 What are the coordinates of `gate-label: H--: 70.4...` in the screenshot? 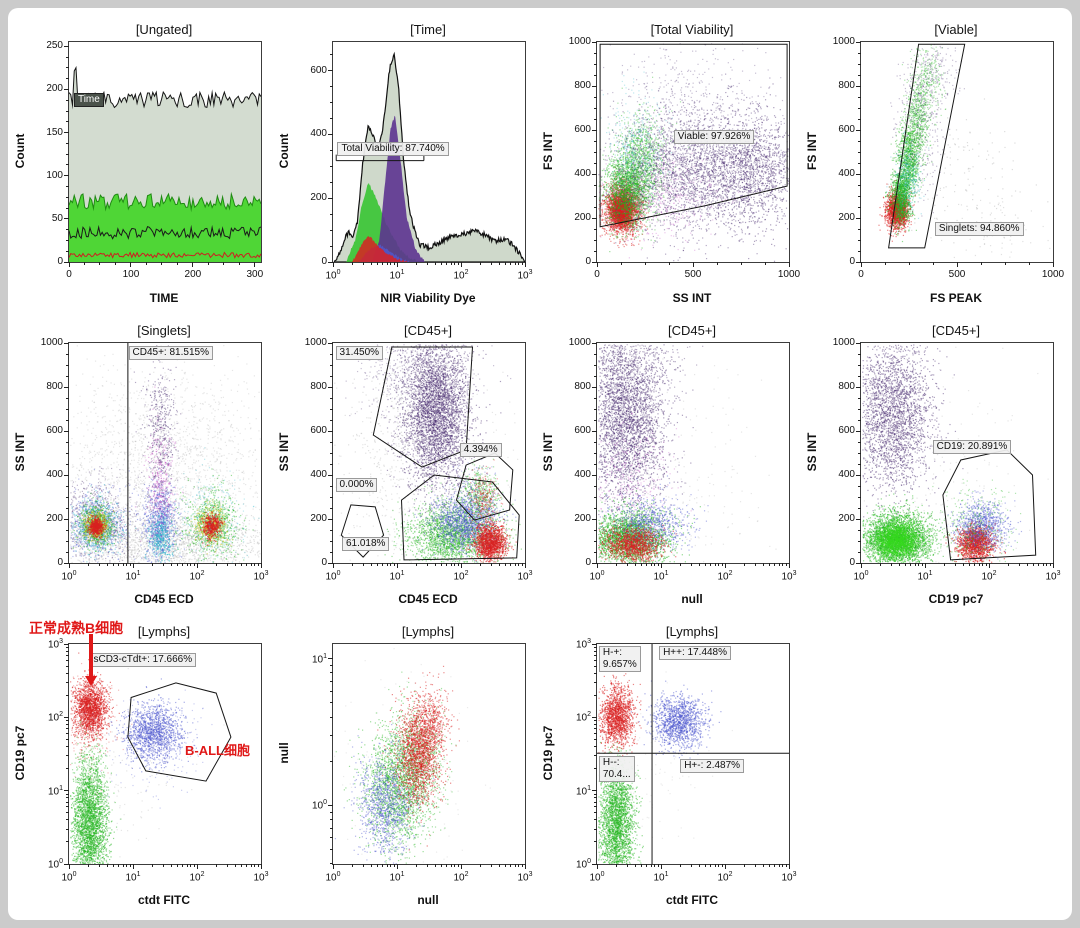 It's located at (616, 769).